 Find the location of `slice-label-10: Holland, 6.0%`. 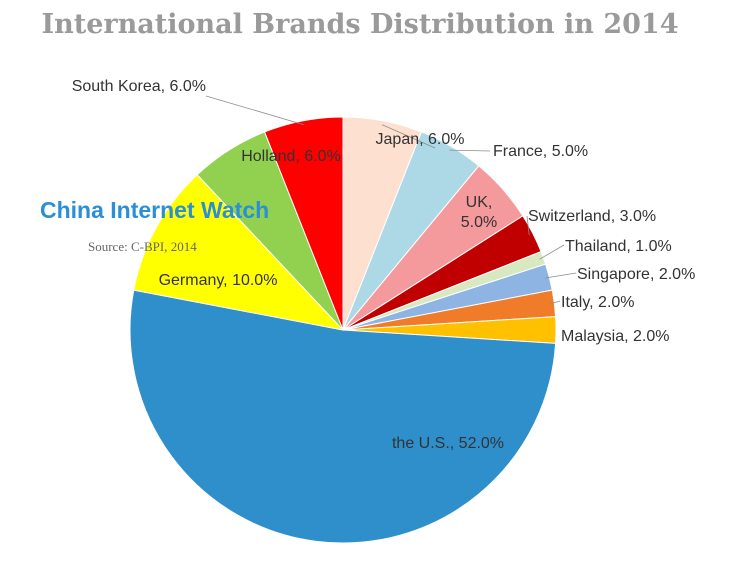

slice-label-10: Holland, 6.0% is located at coordinates (291, 156).